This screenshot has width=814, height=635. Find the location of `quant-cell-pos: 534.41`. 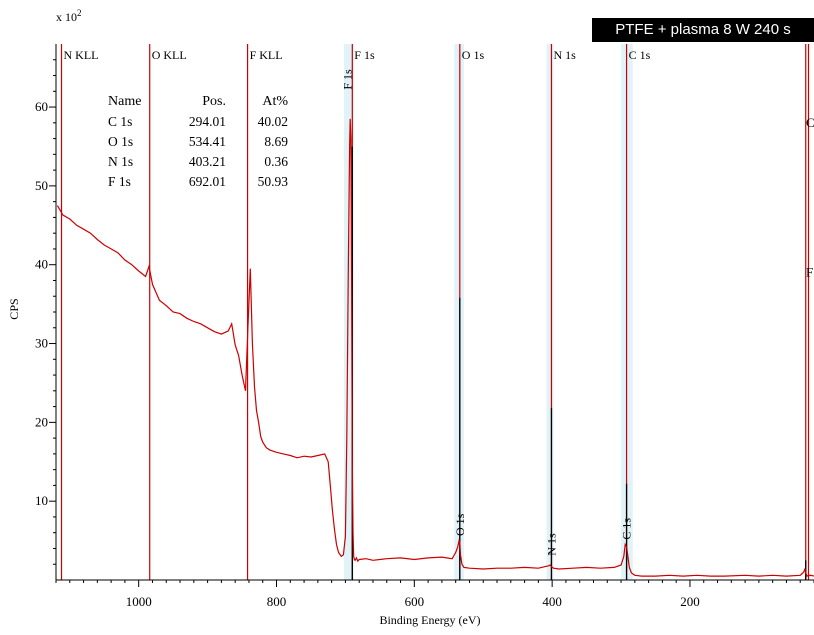

quant-cell-pos: 534.41 is located at coordinates (207, 141).